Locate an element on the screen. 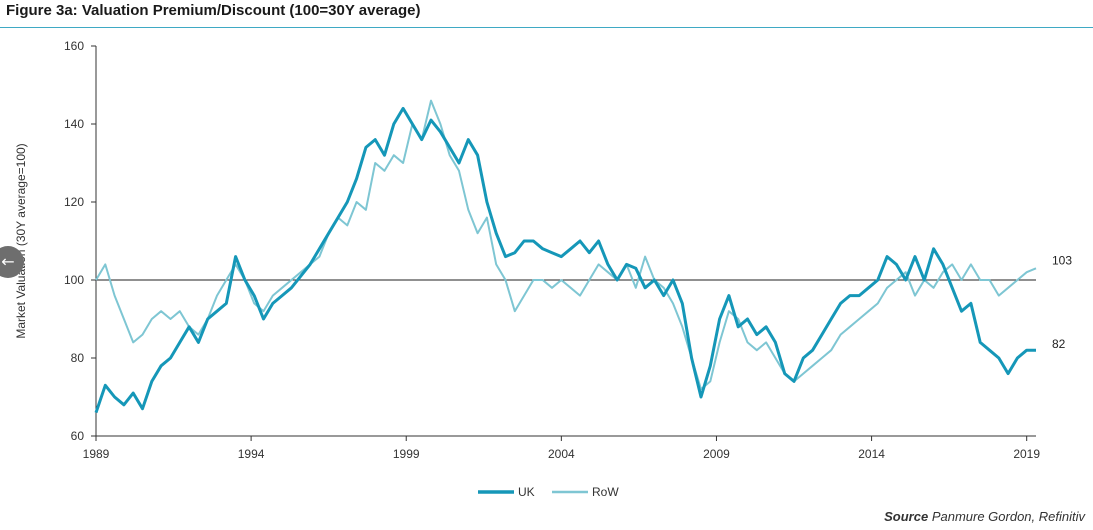  x-tick-label: 2004 is located at coordinates (561, 454).